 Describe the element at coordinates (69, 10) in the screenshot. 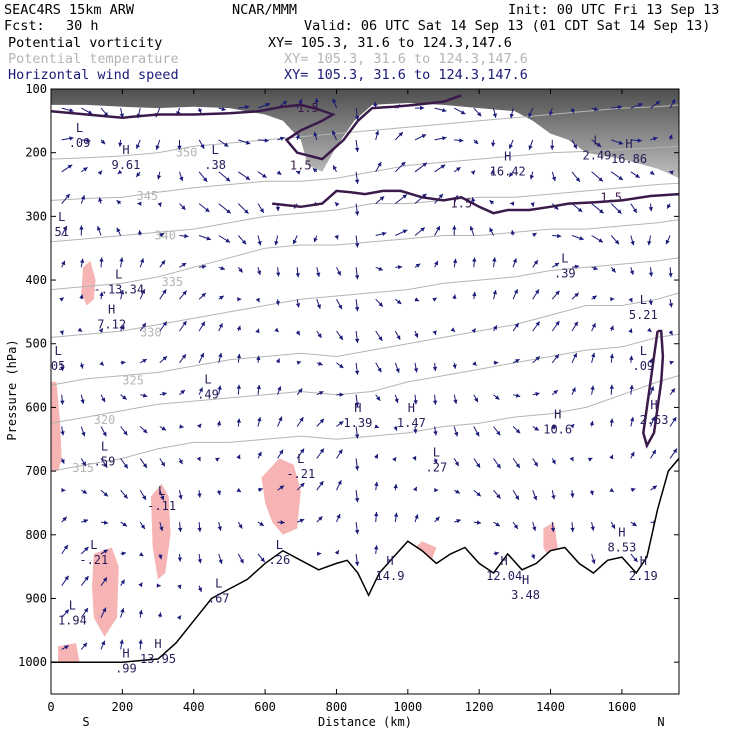

I see `model-title: SEAC4RS 15km ARW` at that location.